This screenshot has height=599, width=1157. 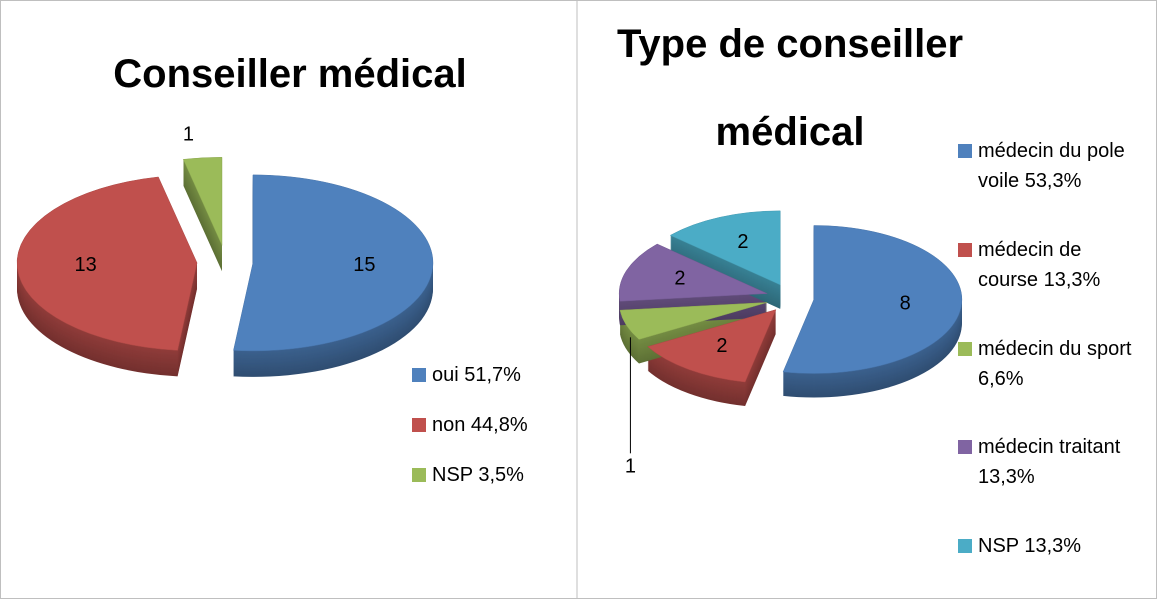 I want to click on legend-item: oui 51,7%, so click(x=492, y=375).